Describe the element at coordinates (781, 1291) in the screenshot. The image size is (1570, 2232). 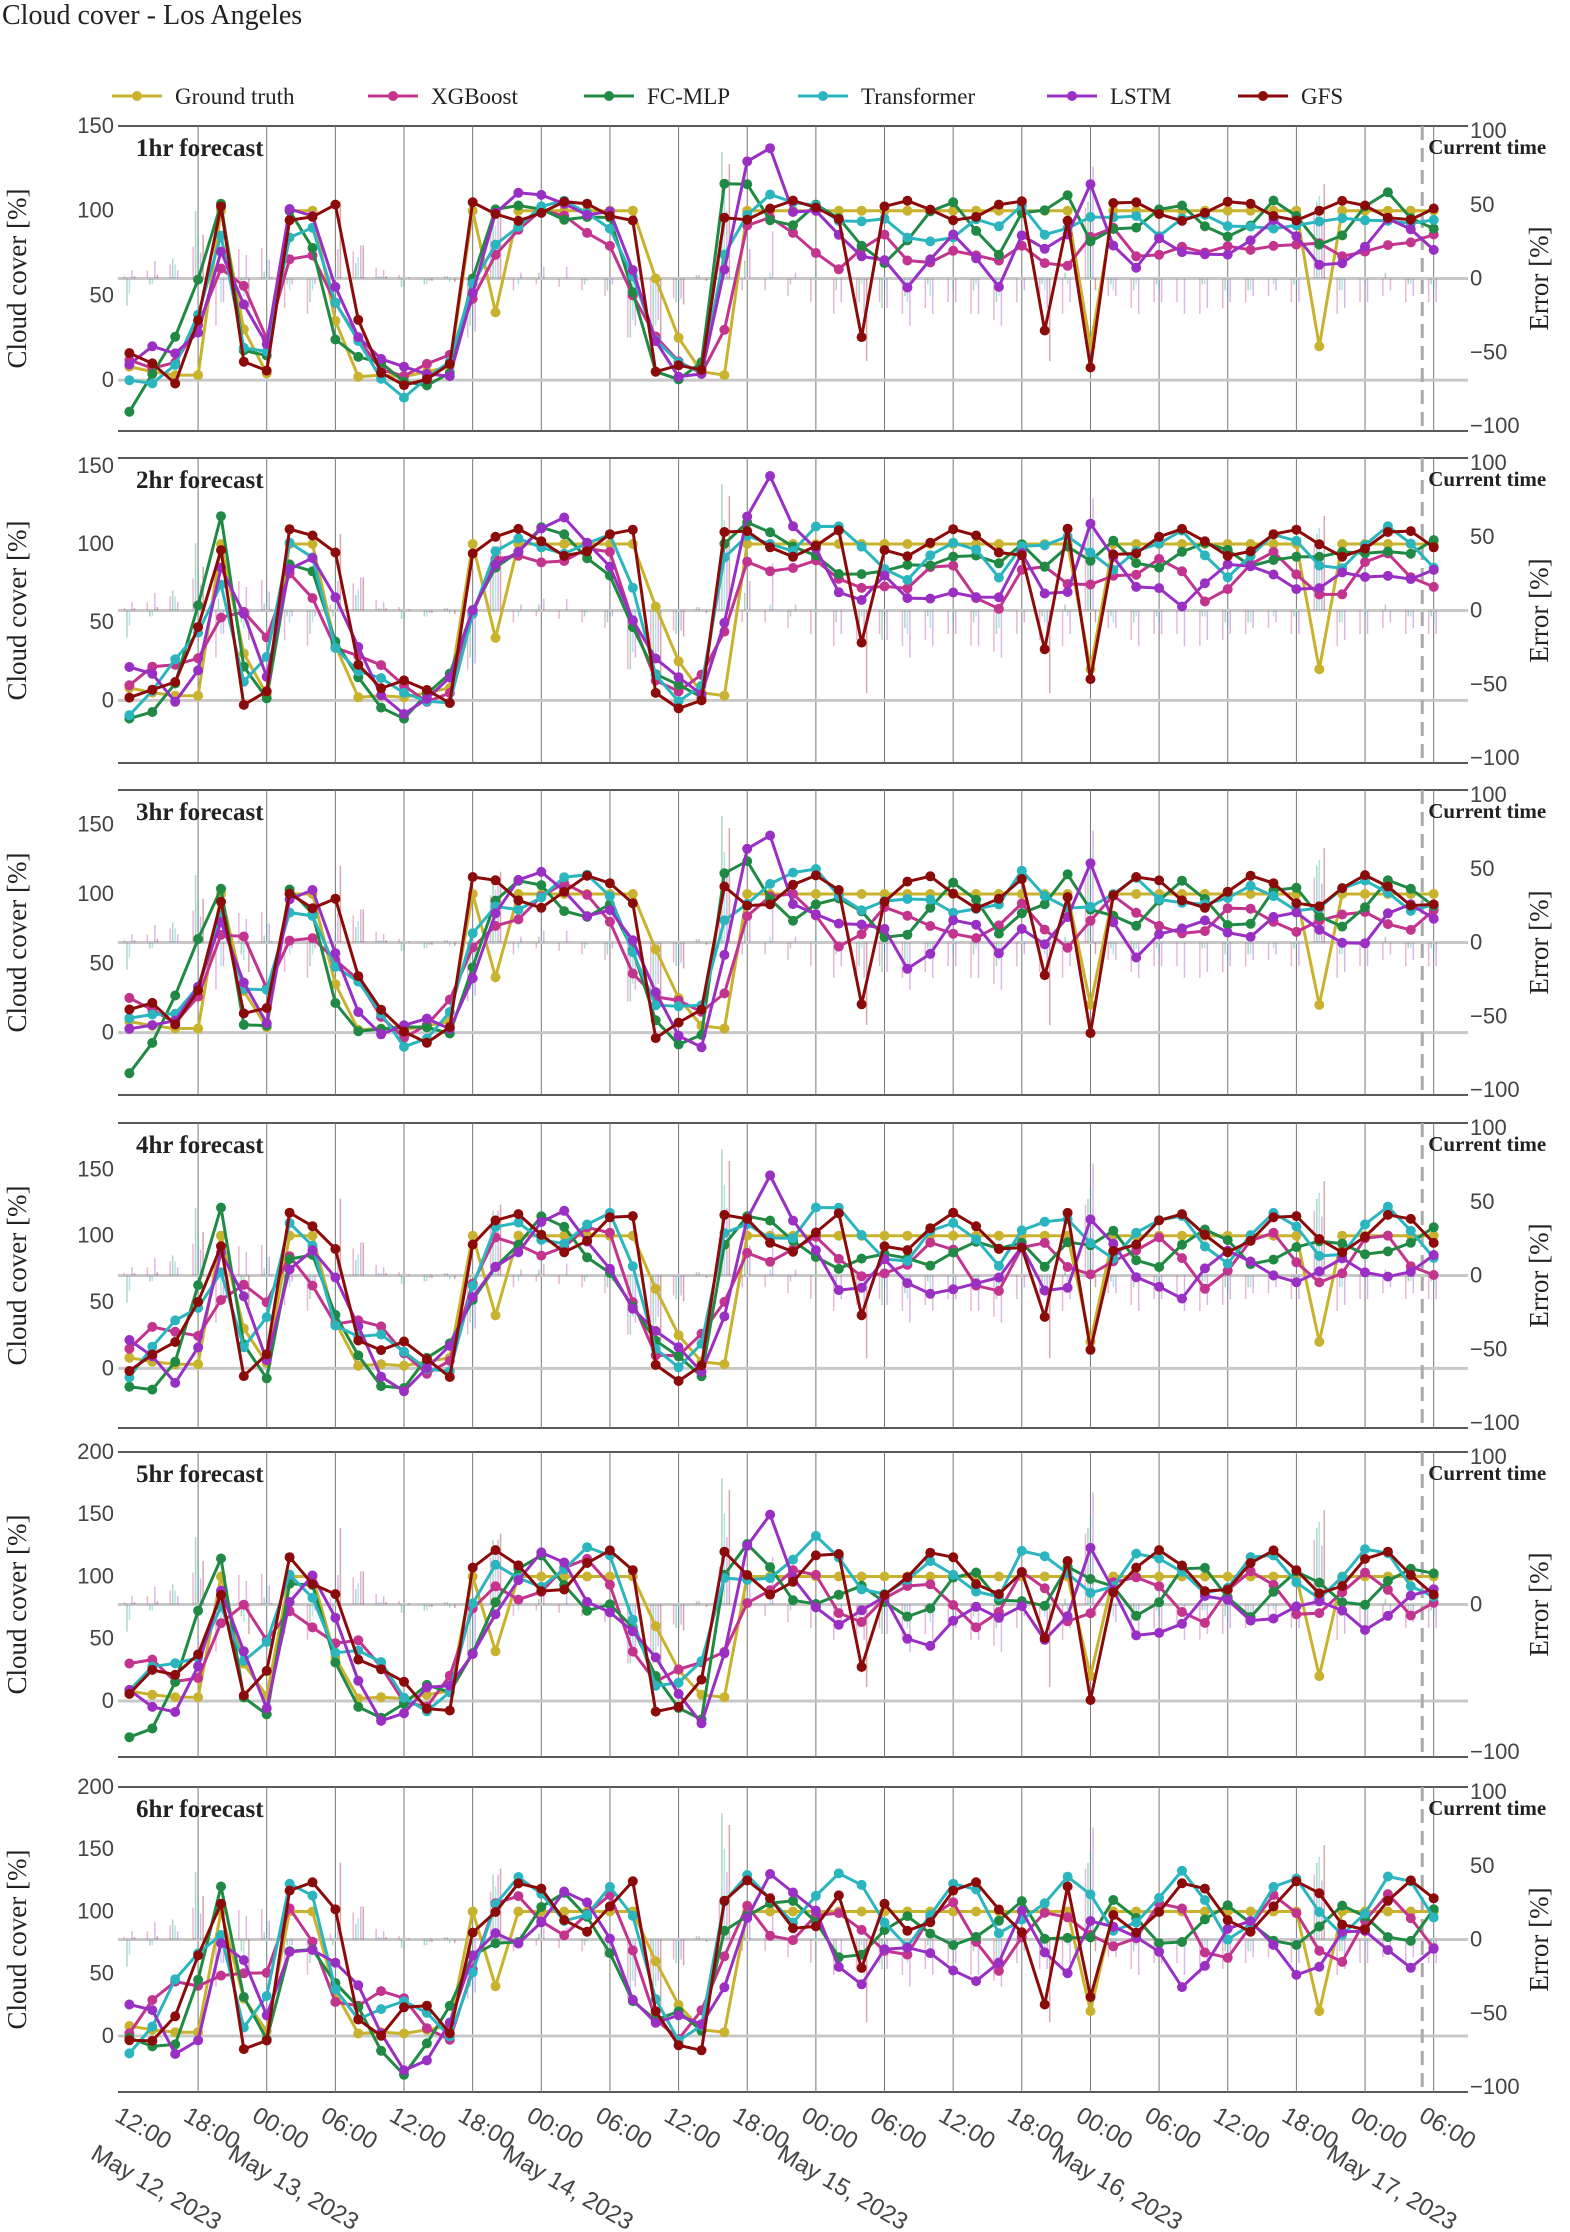
I see `series-line` at that location.